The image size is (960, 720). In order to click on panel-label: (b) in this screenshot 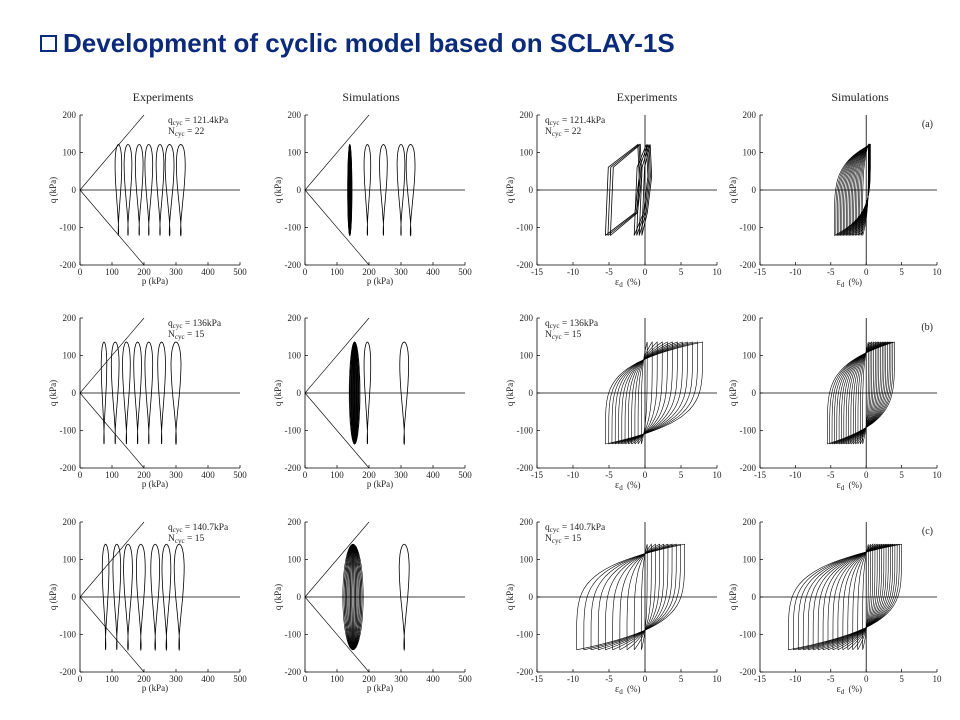, I will do `click(927, 327)`.